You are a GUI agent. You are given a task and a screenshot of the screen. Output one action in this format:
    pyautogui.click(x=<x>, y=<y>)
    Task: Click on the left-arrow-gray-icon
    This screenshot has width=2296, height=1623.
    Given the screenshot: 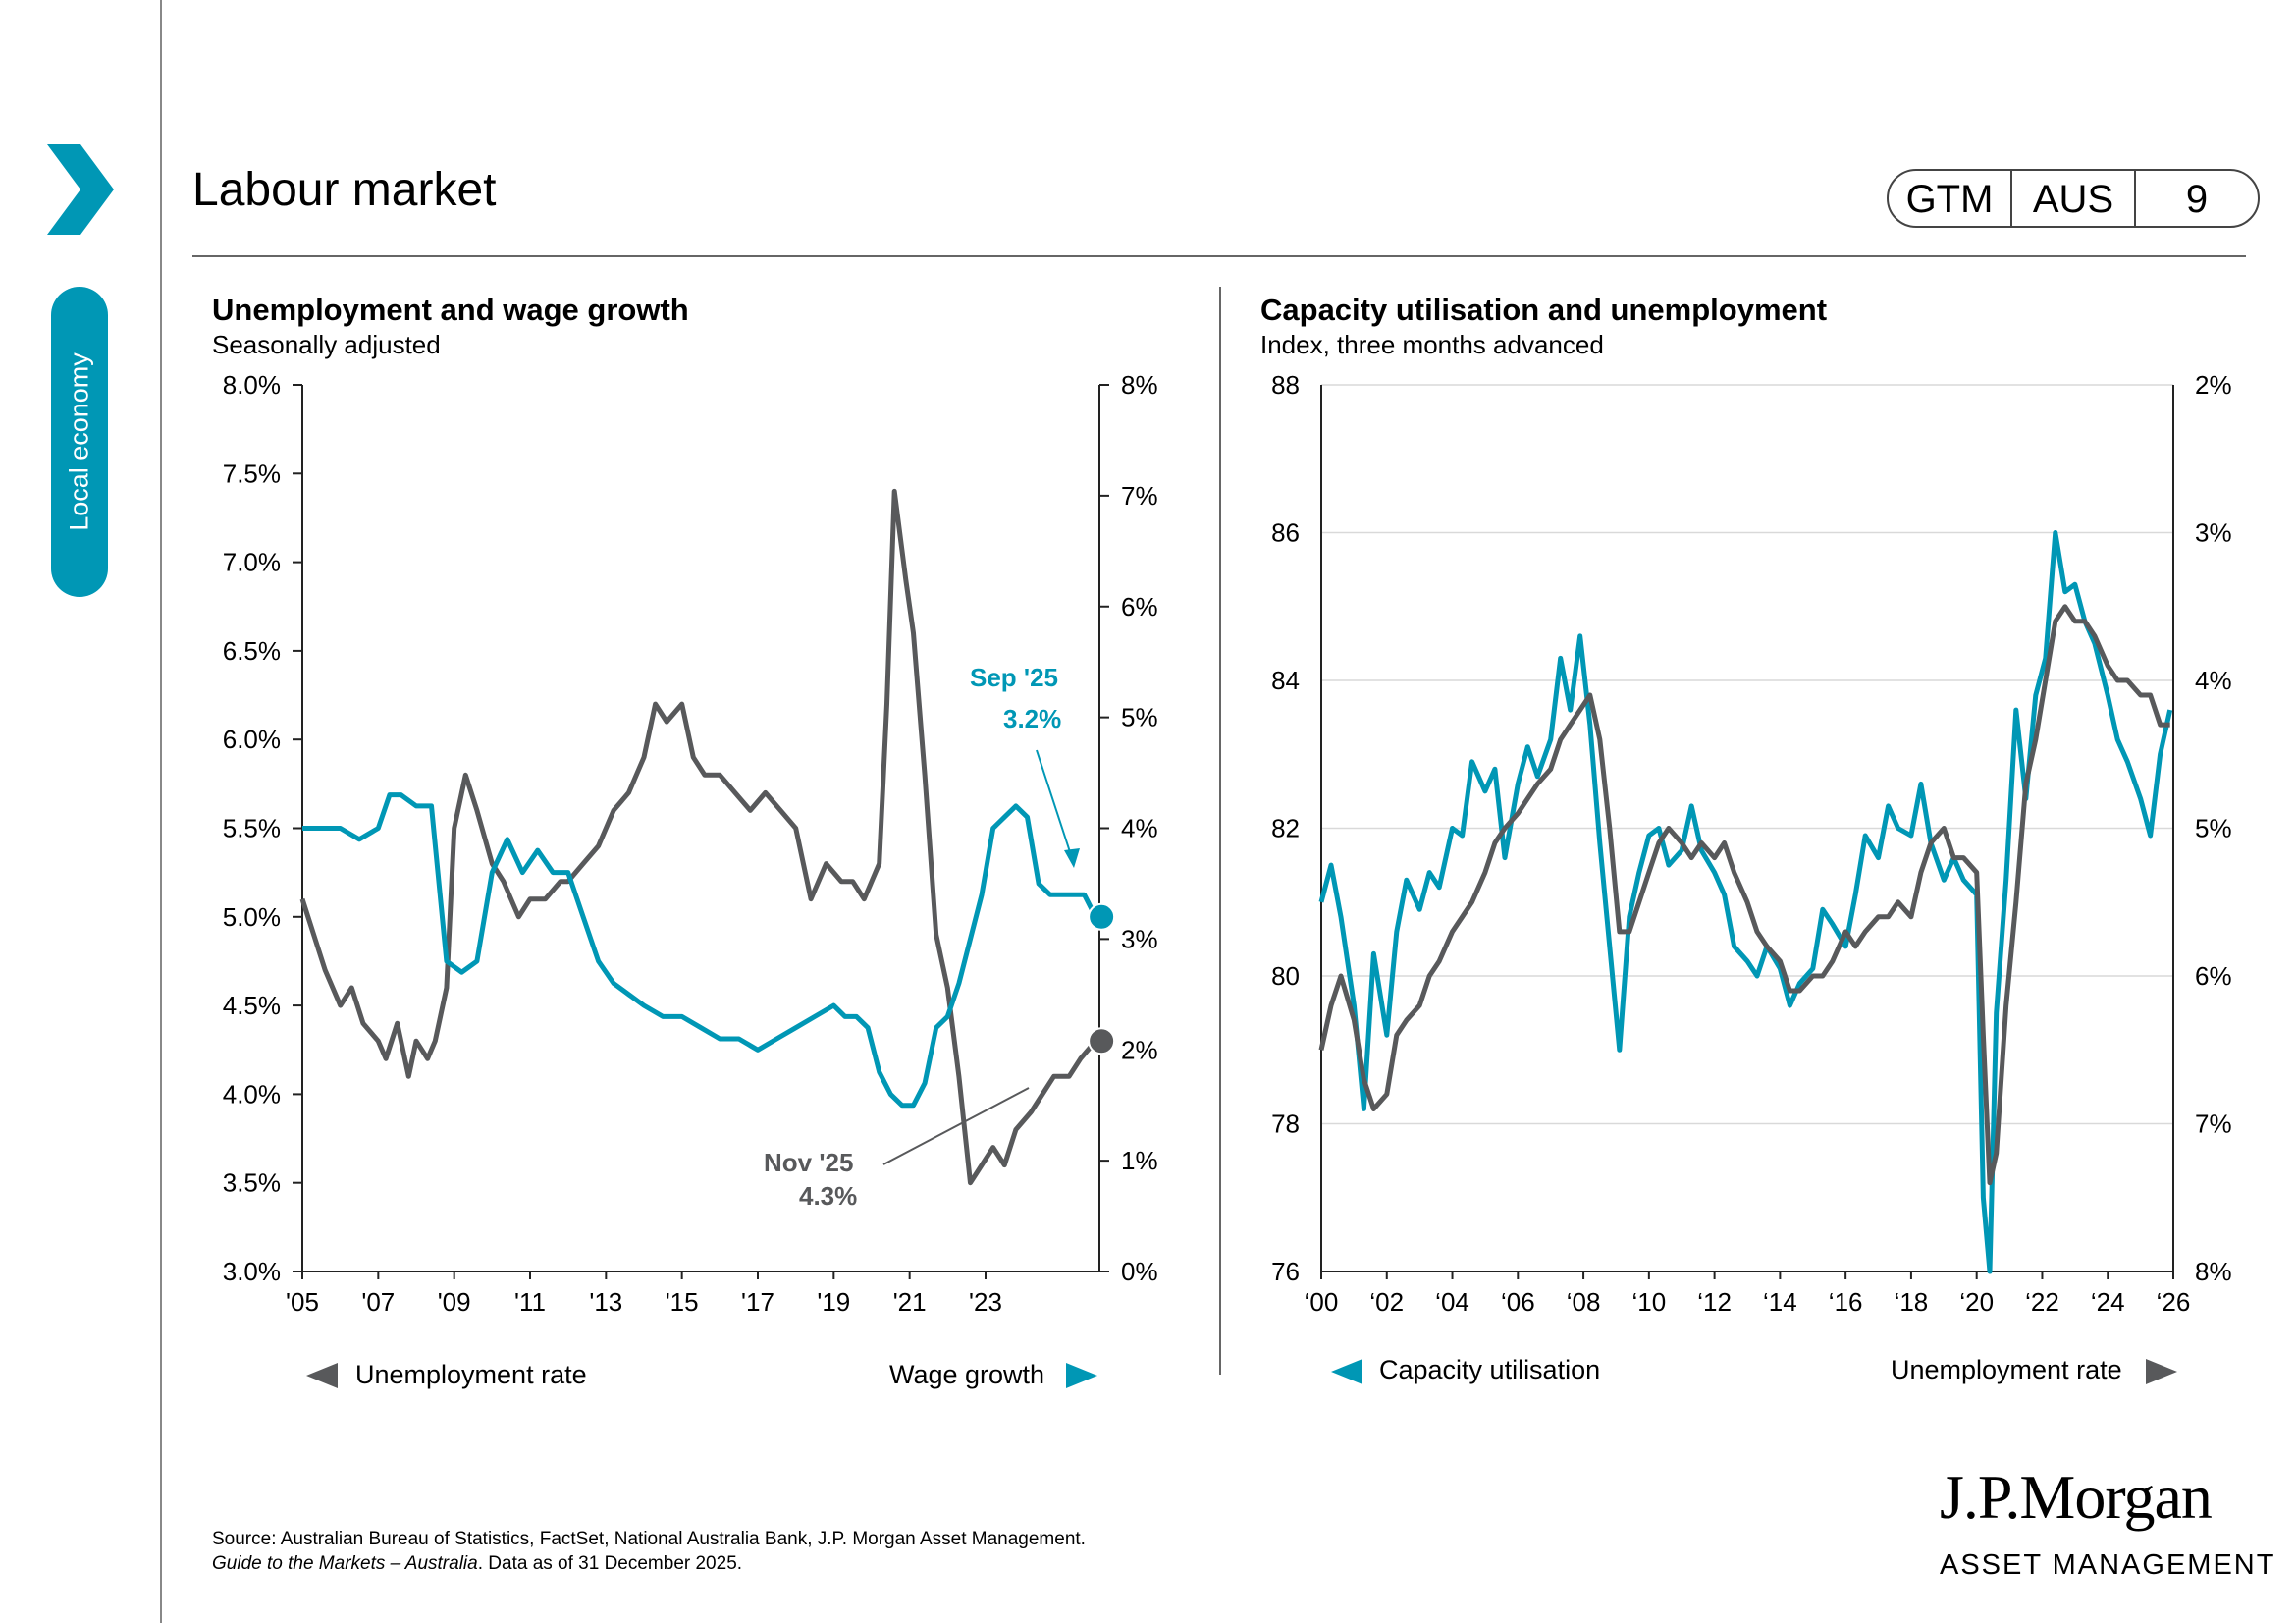 What is the action you would take?
    pyautogui.click(x=322, y=1376)
    